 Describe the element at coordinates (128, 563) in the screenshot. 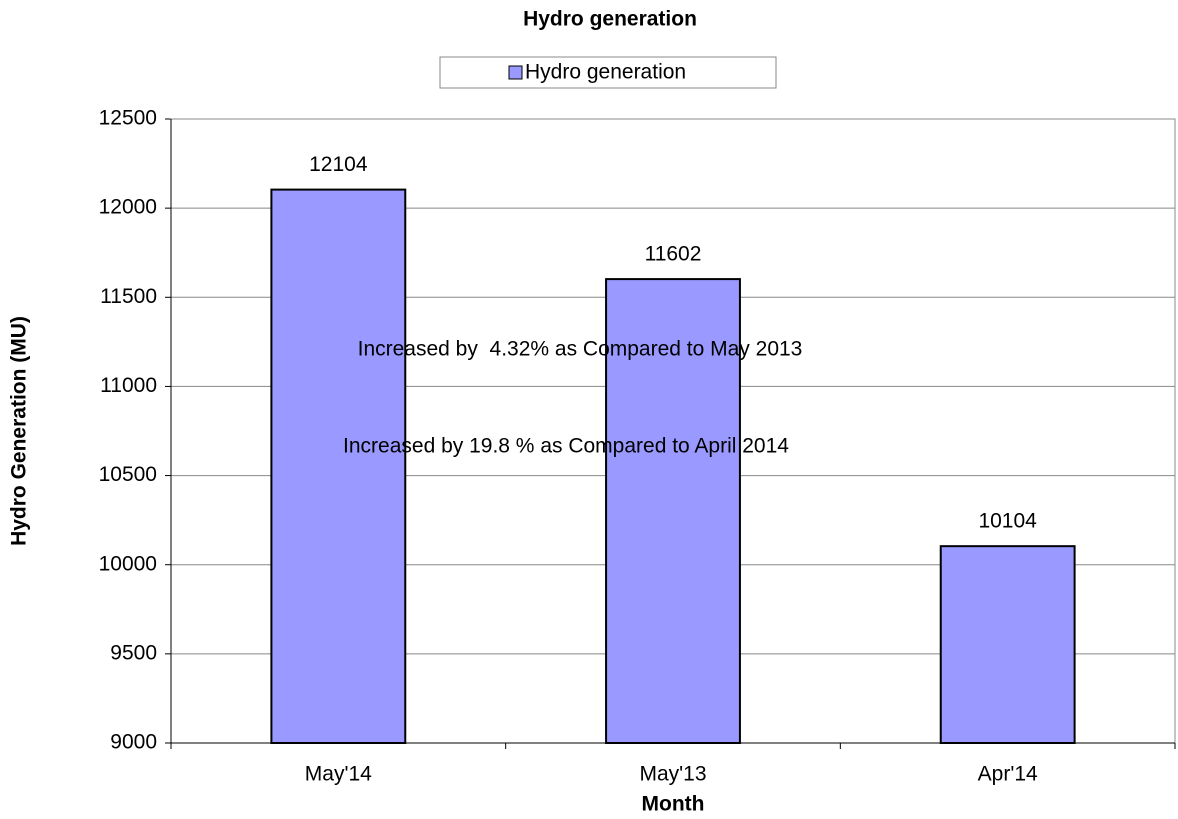

I see `y-tick-label: 10000` at that location.